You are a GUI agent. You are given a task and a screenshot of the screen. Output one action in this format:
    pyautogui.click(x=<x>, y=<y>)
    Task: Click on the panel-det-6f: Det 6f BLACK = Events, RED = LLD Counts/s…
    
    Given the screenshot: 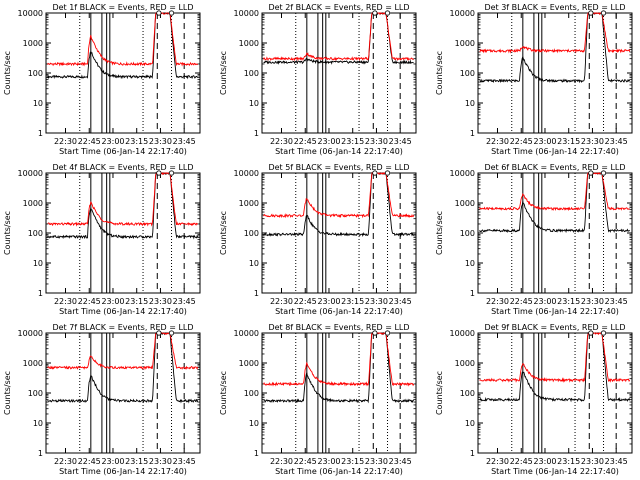 What is the action you would take?
    pyautogui.click(x=534, y=239)
    